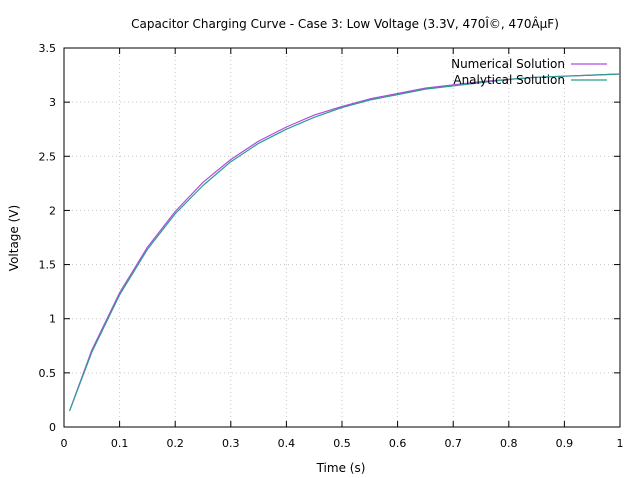 The height and width of the screenshot is (478, 640). What do you see at coordinates (175, 443) in the screenshot?
I see `x-tick-label: 0.2` at bounding box center [175, 443].